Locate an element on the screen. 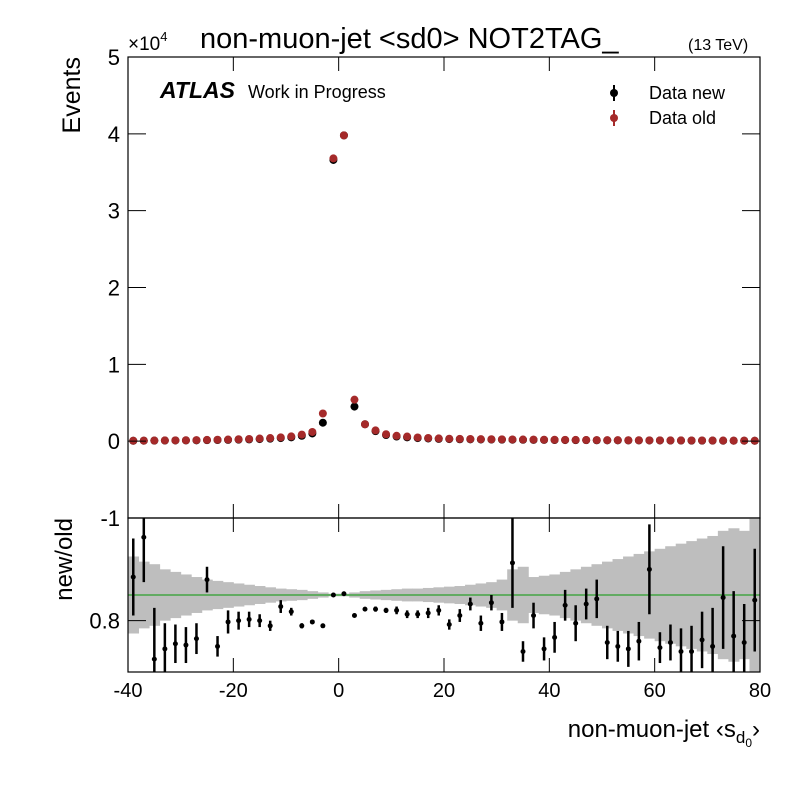 This screenshot has height=800, width=800. x-axis-label: non-muon-jet ‹sd0› is located at coordinates (664, 733).